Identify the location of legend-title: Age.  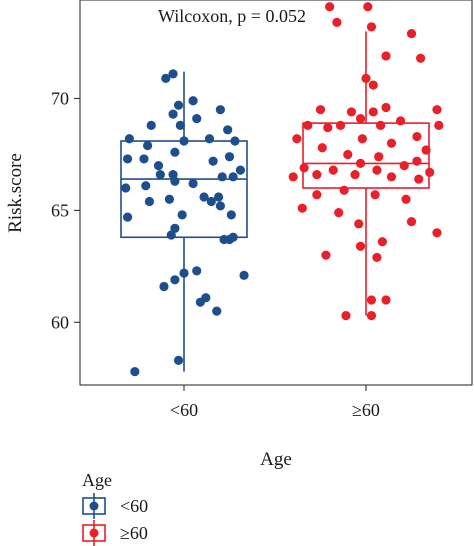
(97, 480).